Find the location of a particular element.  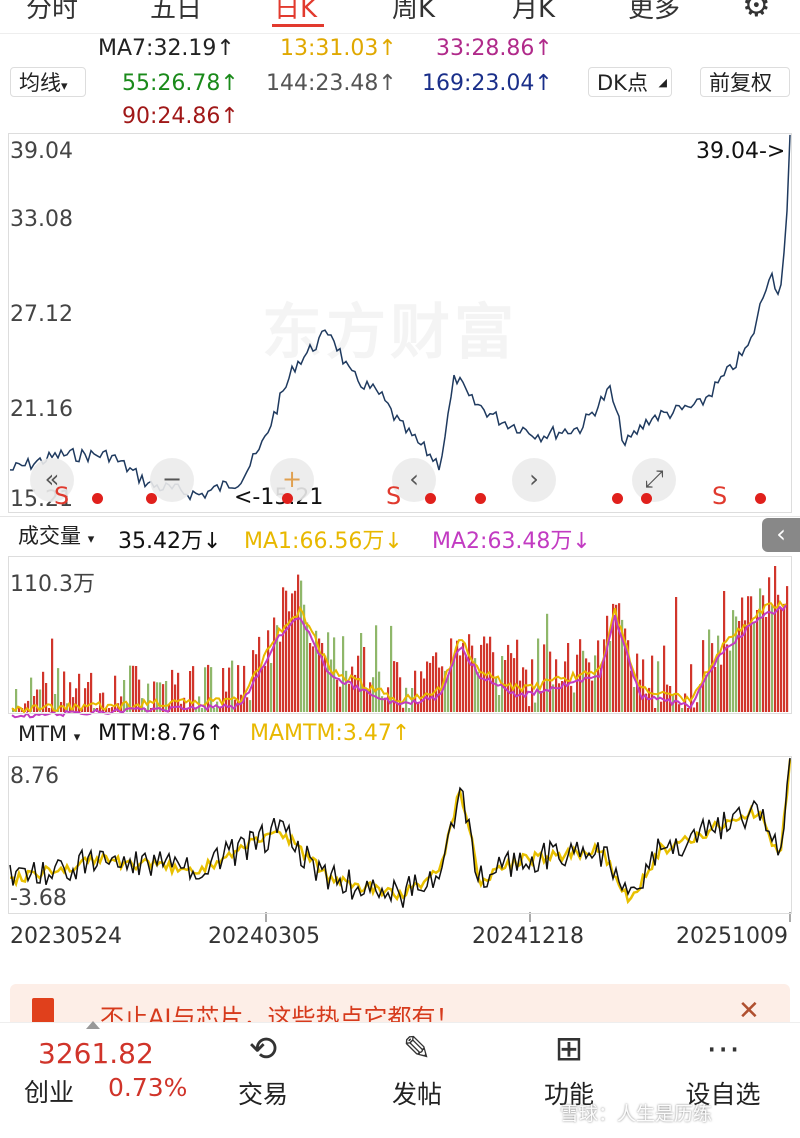

more-icon: ⋯ is located at coordinates (723, 1049).